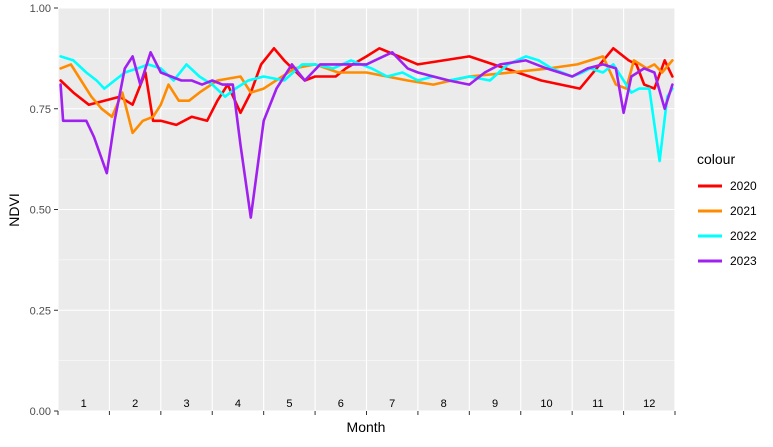  What do you see at coordinates (743, 211) in the screenshot?
I see `legend-label-2021: 2021` at bounding box center [743, 211].